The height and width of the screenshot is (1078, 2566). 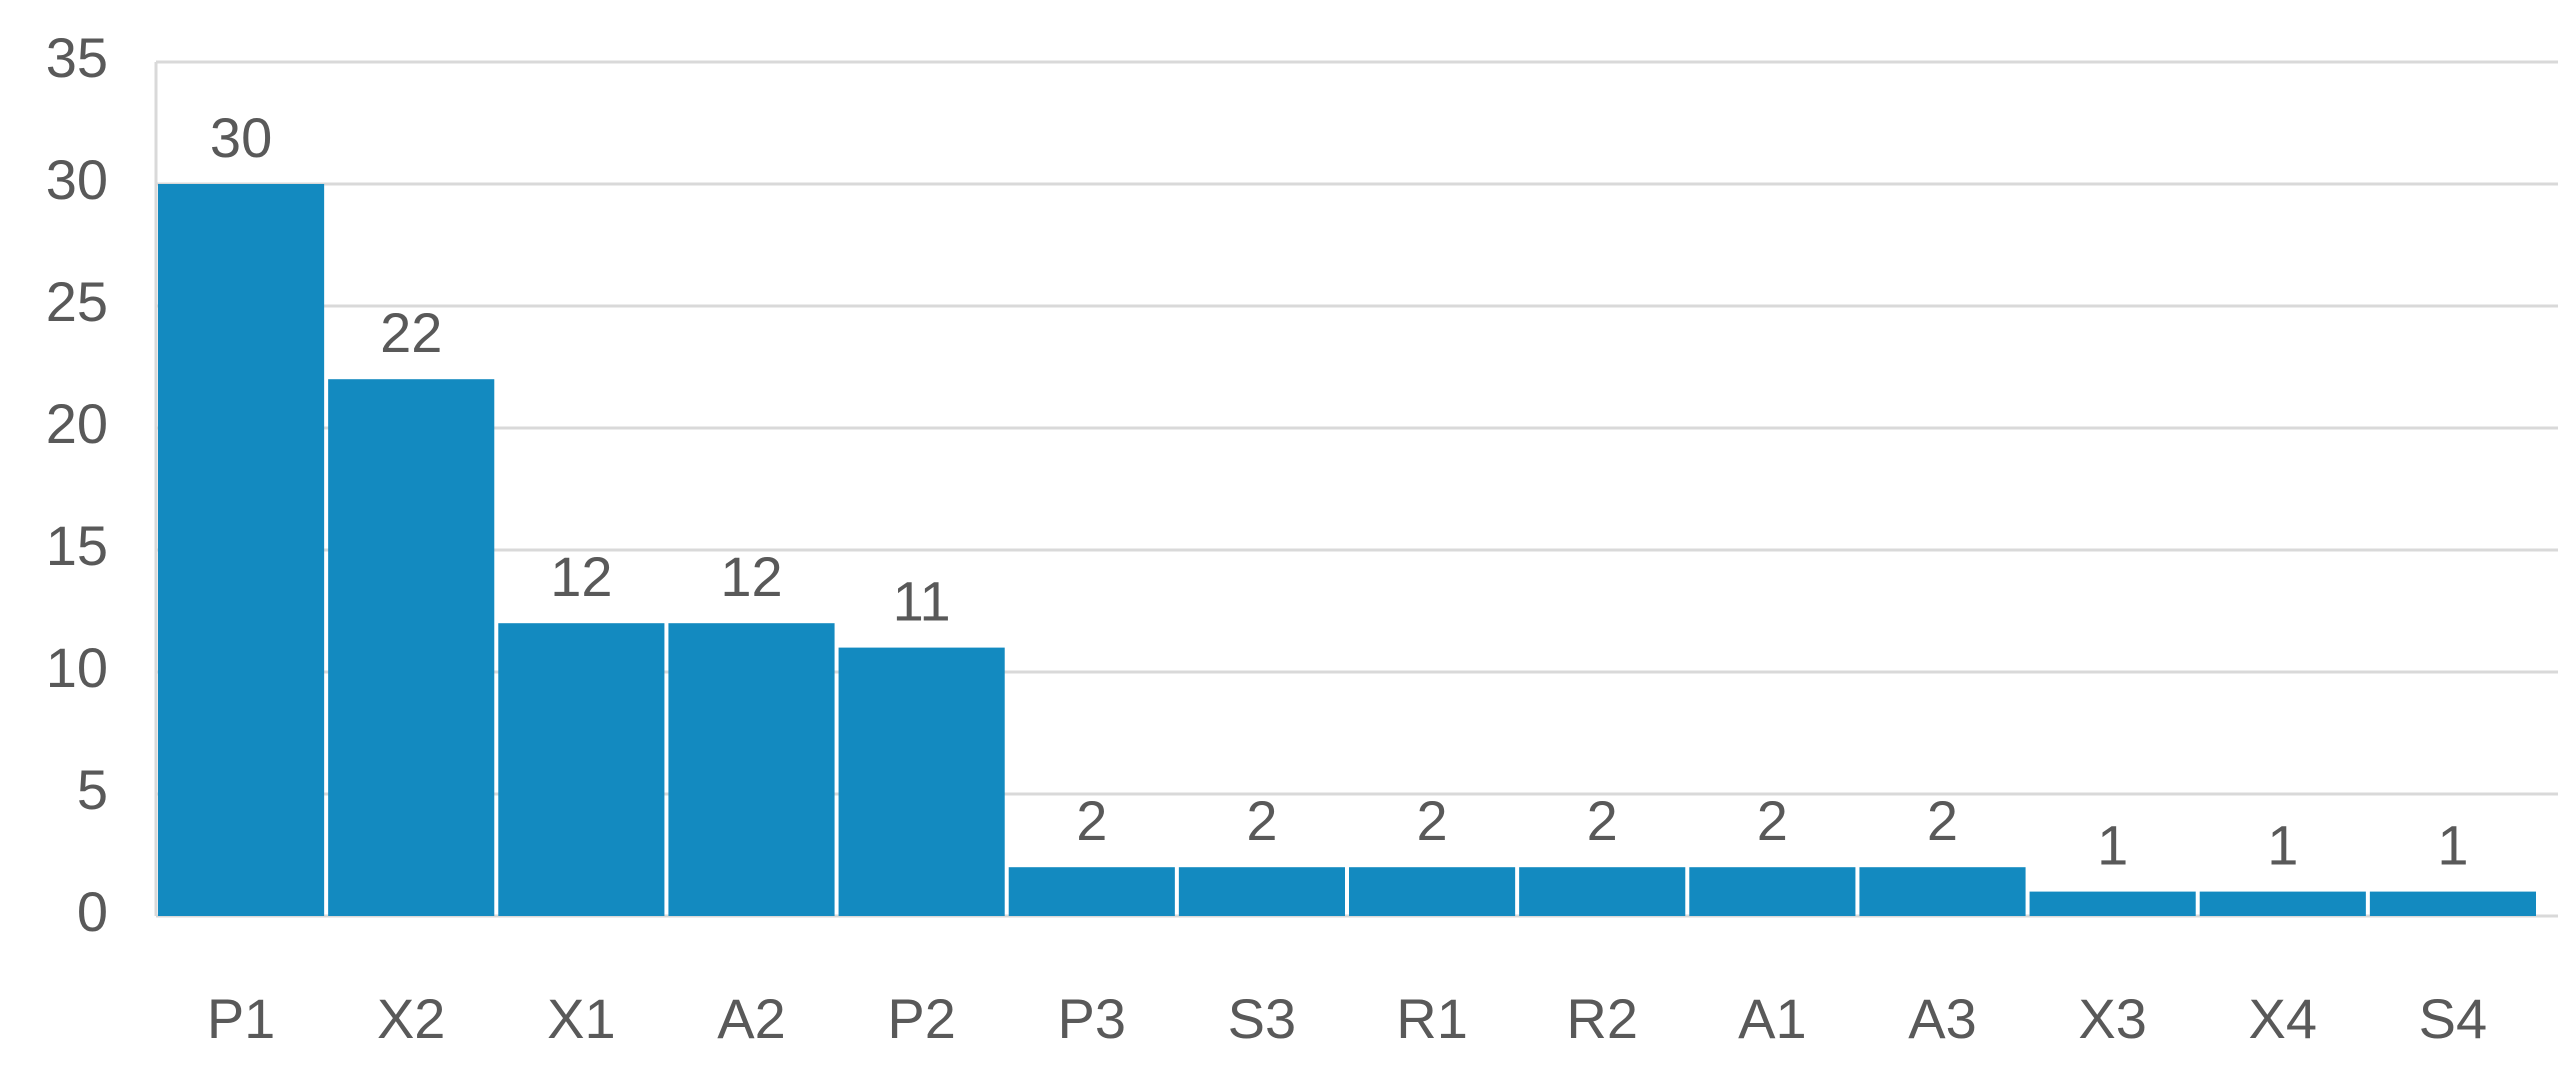 What do you see at coordinates (1772, 1018) in the screenshot?
I see `x-tick-label: A1` at bounding box center [1772, 1018].